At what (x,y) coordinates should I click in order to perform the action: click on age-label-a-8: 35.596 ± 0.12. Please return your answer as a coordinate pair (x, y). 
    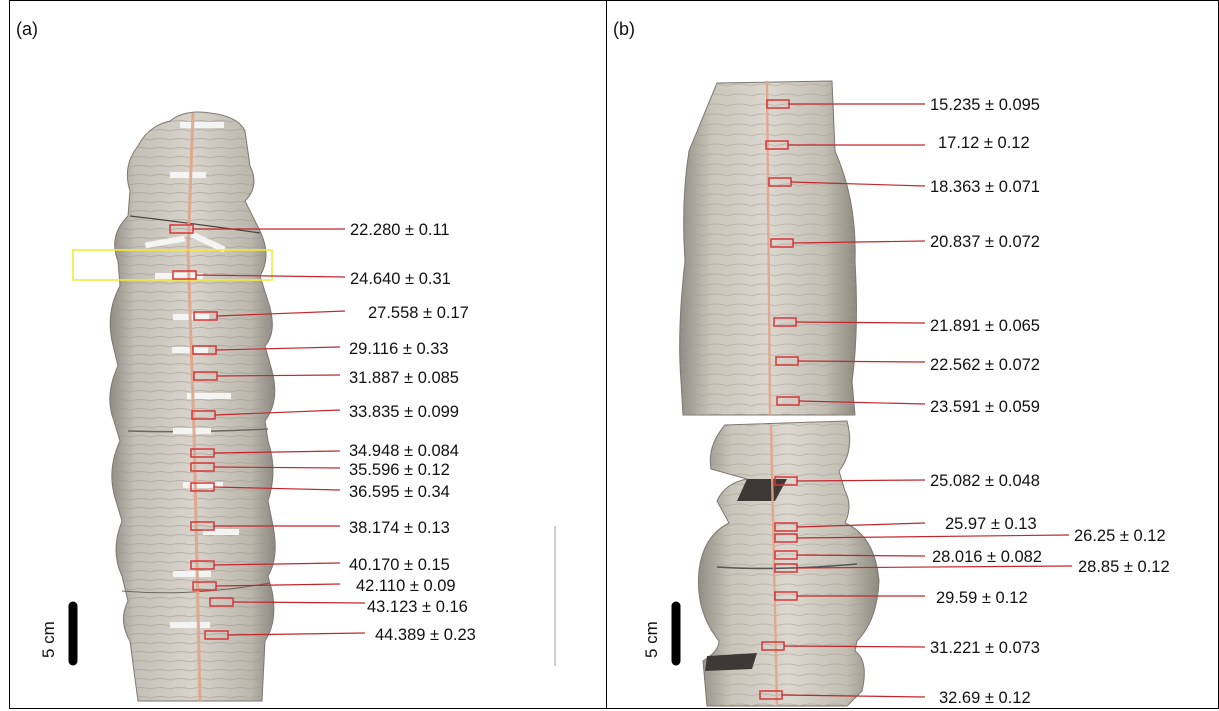
    Looking at the image, I should click on (399, 470).